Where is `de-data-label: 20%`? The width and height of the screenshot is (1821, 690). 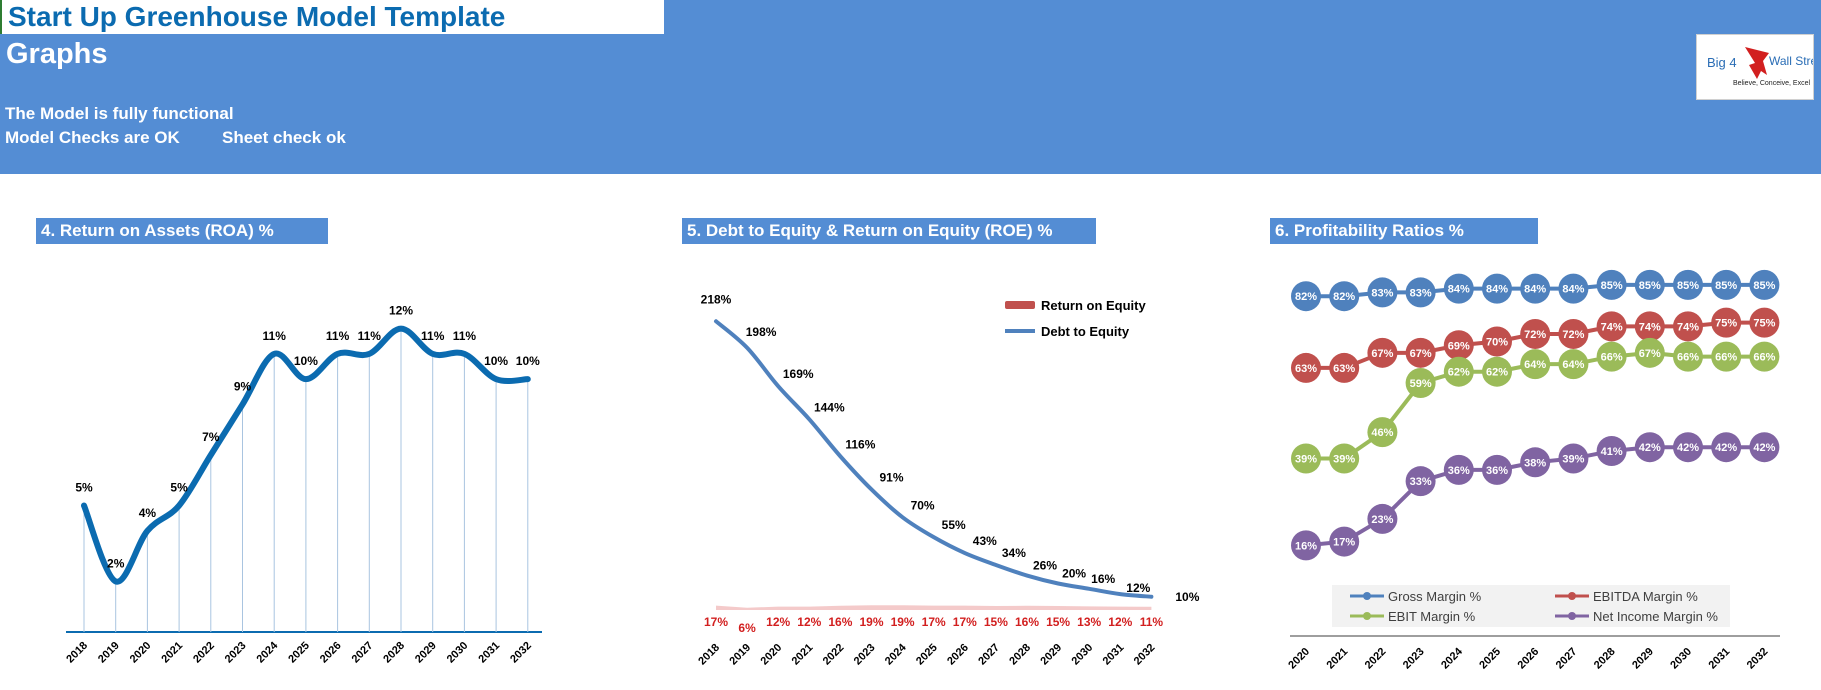
de-data-label: 20% is located at coordinates (1074, 574).